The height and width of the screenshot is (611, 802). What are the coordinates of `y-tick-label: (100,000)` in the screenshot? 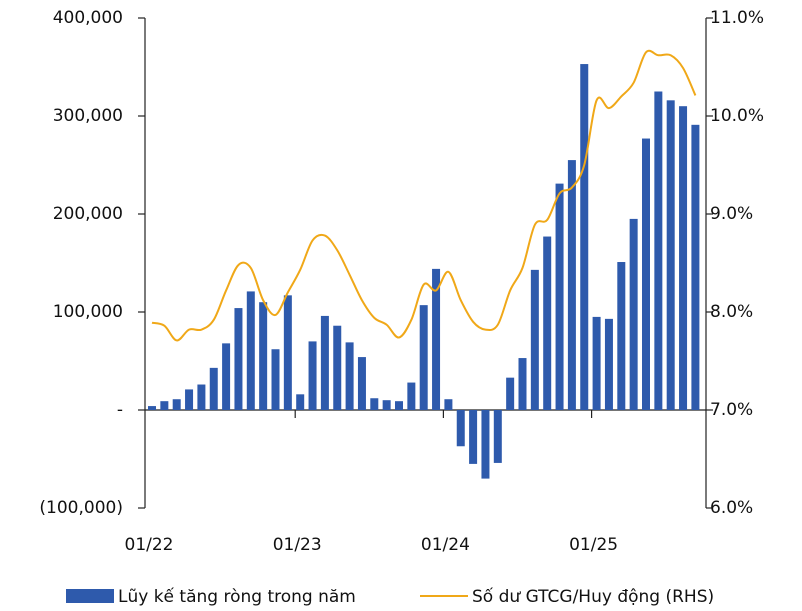 It's located at (81, 508).